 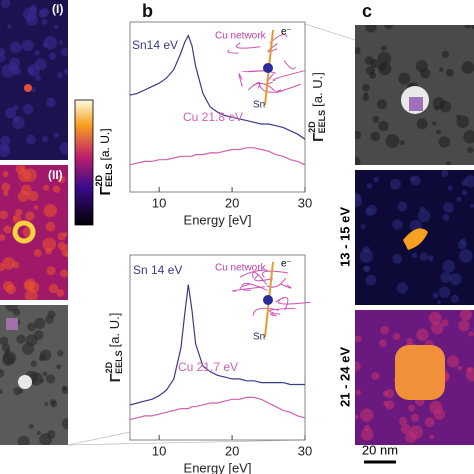 I want to click on colorbar, so click(x=84, y=162).